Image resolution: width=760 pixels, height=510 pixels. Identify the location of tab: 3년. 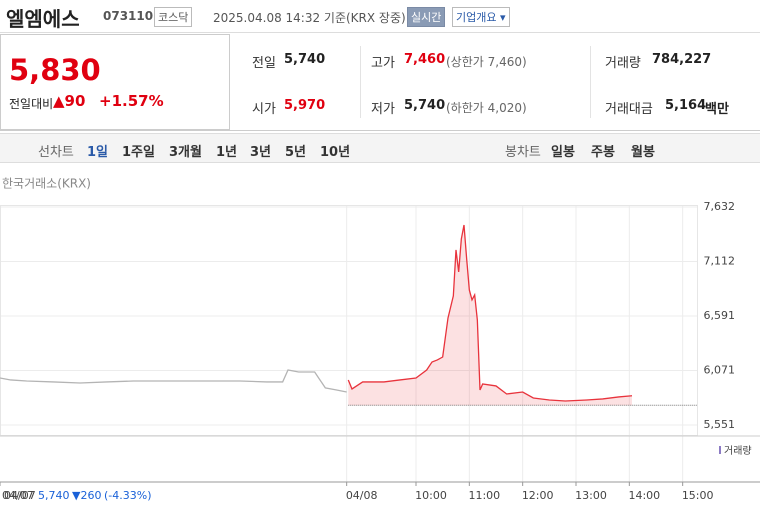
(261, 152).